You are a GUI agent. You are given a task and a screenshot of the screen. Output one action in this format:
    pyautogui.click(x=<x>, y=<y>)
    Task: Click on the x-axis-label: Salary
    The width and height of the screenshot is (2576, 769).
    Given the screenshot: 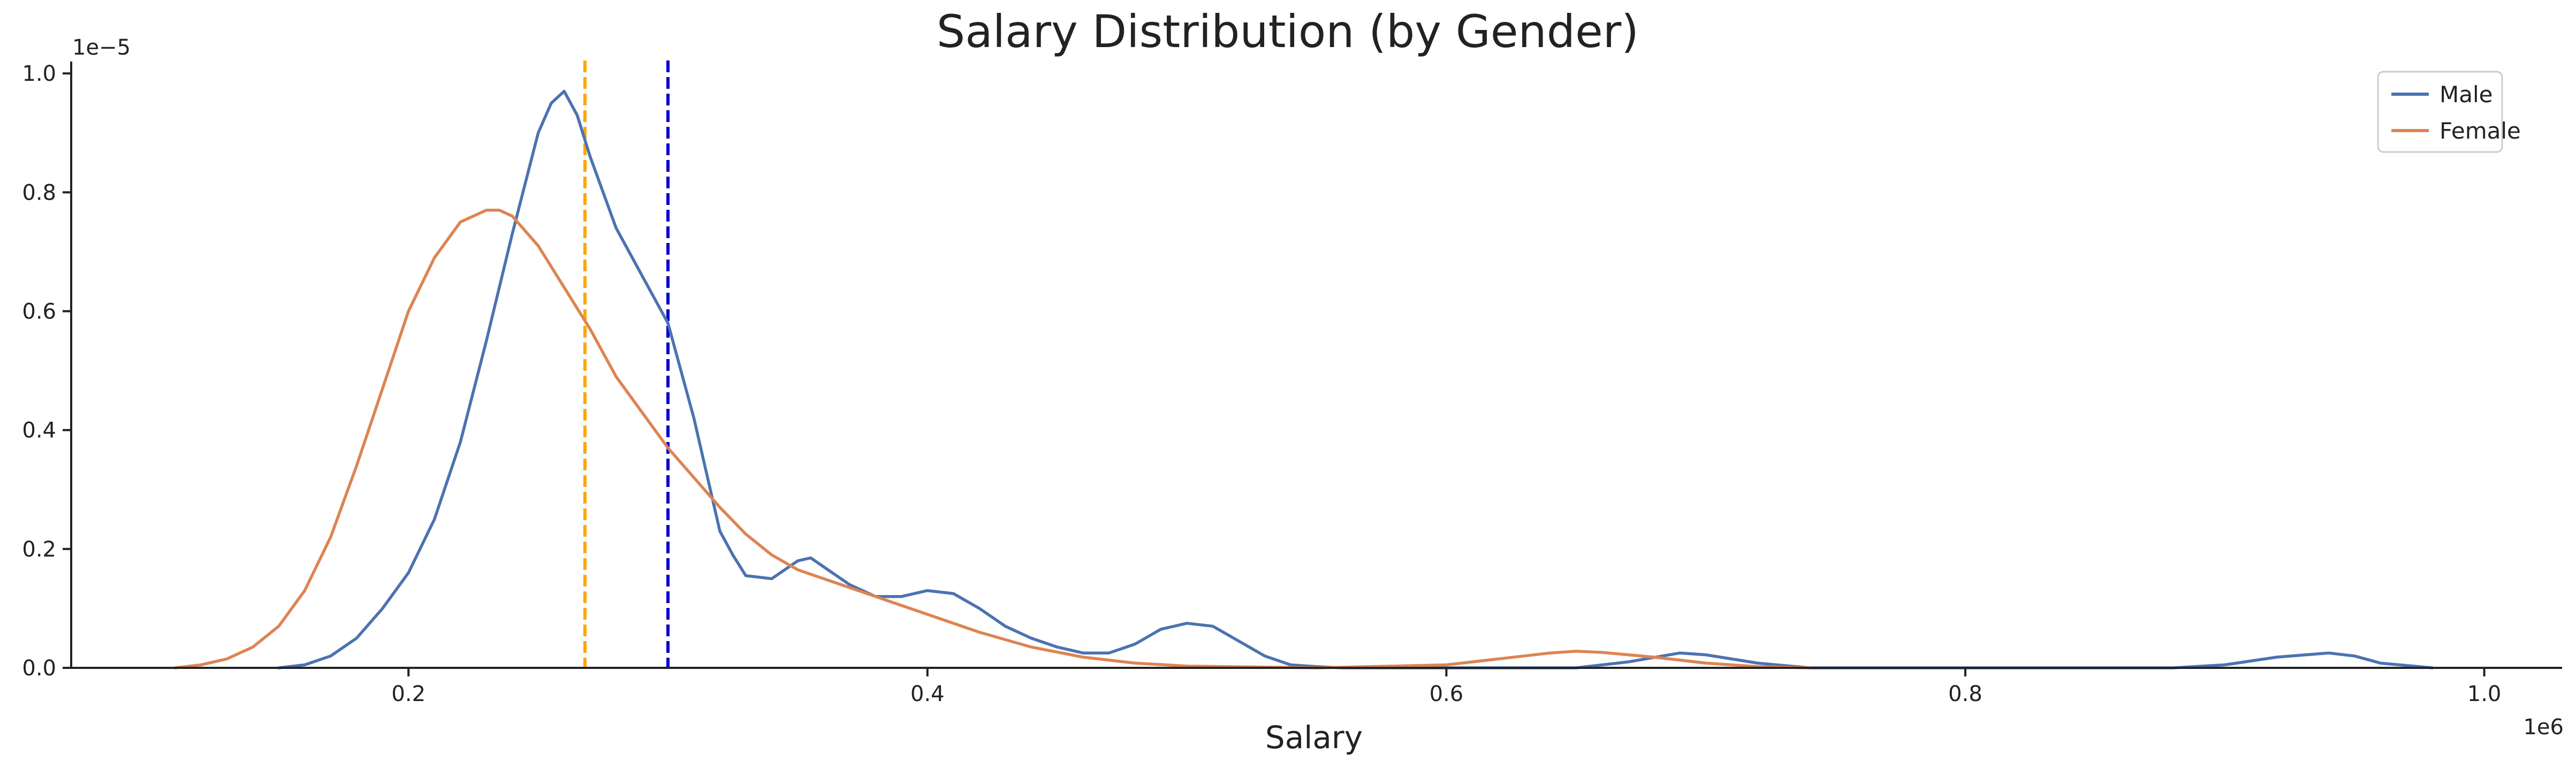 What is the action you would take?
    pyautogui.click(x=1314, y=737)
    